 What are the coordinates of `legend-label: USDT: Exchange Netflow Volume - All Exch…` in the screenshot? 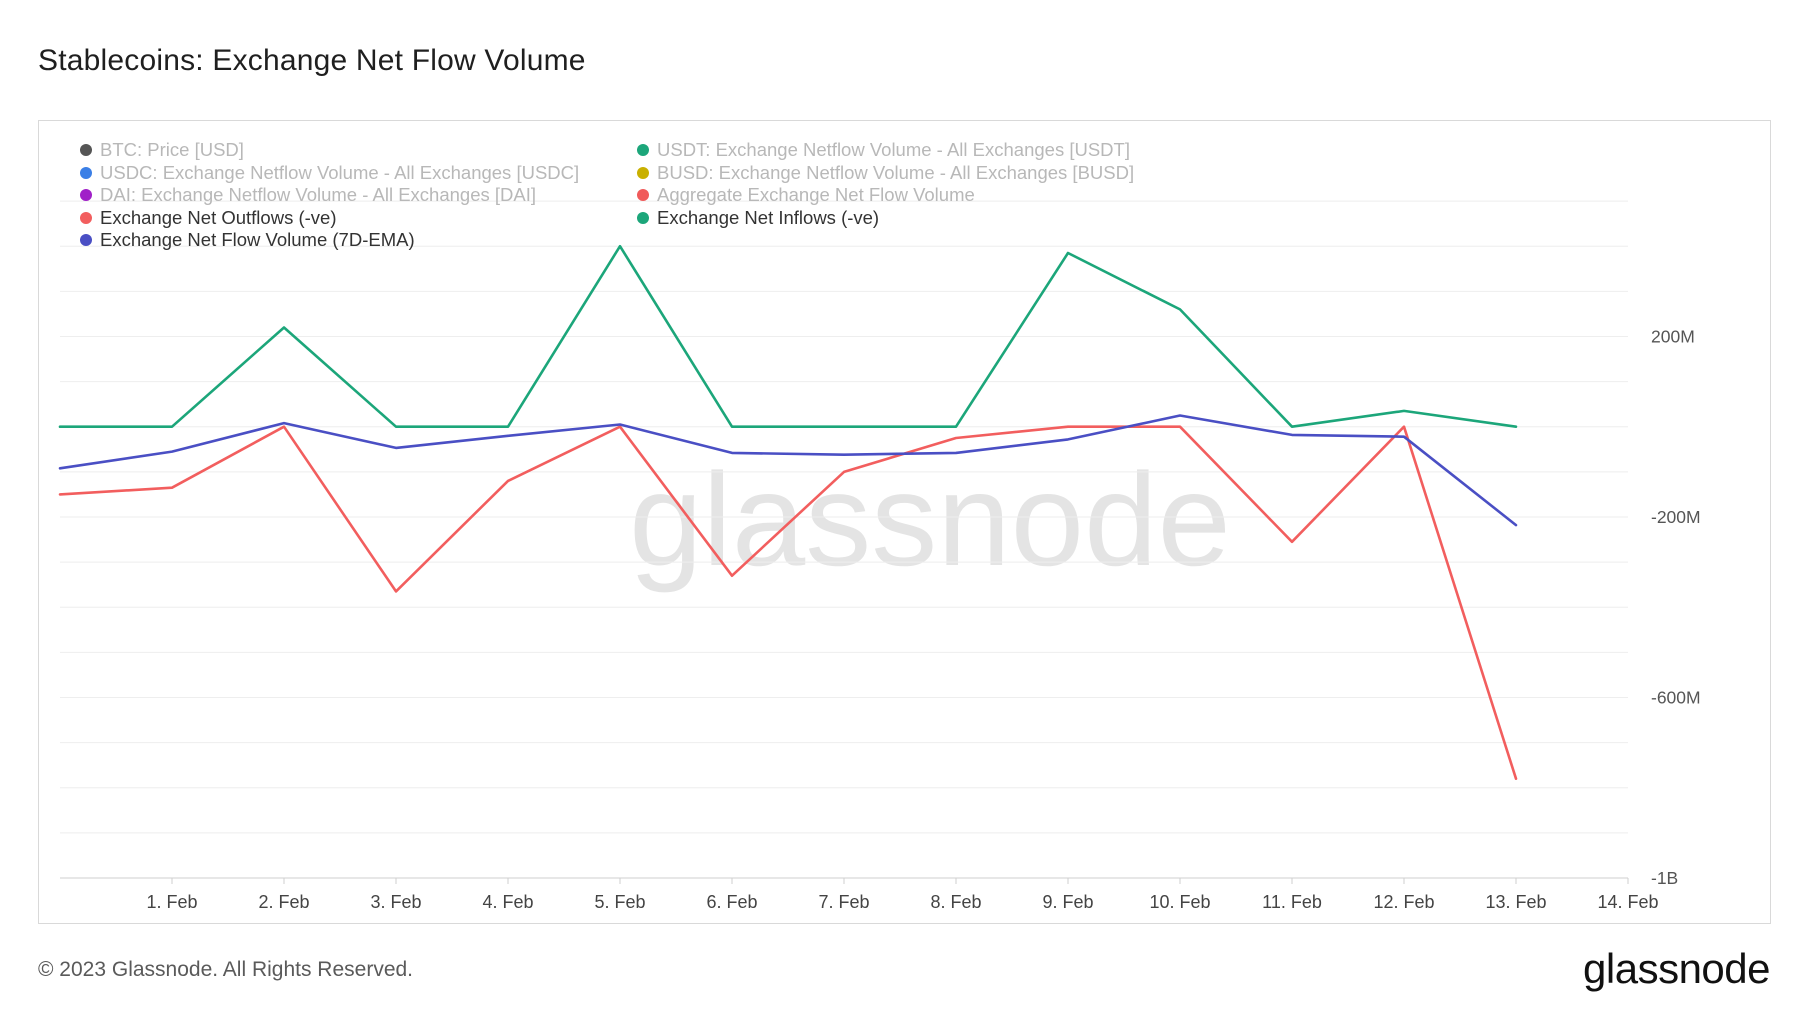 It's located at (893, 149).